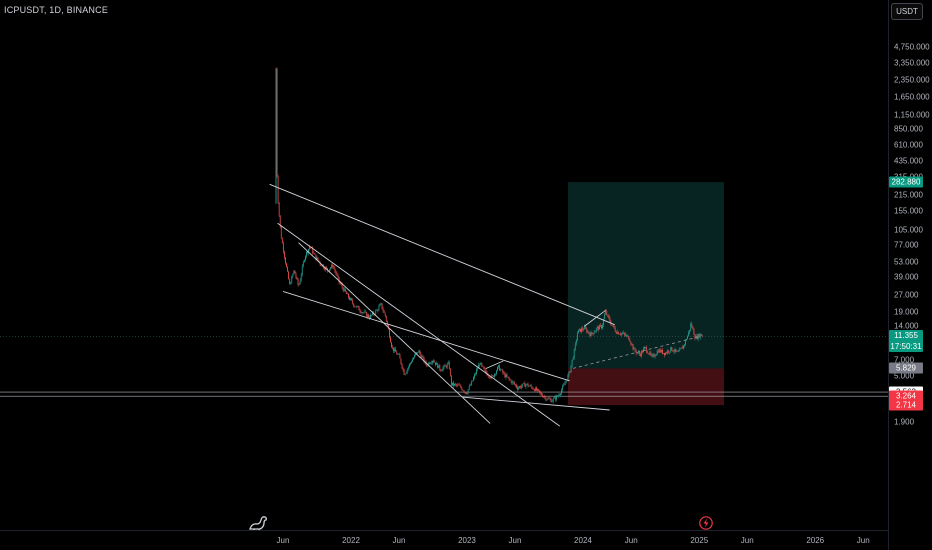 The width and height of the screenshot is (932, 550). I want to click on symbol-title: ICPUSDT, 1D, BINANCE, so click(56, 10).